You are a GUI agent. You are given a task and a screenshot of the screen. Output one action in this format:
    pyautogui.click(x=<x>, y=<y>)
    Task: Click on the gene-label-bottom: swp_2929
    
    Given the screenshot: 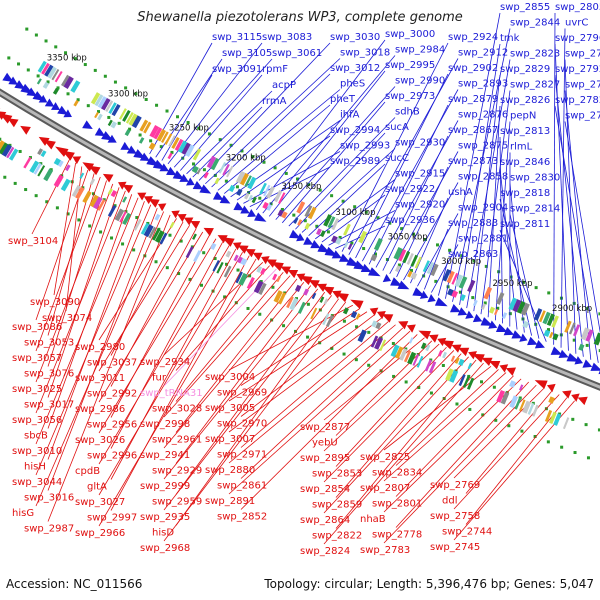 What is the action you would take?
    pyautogui.click(x=177, y=471)
    